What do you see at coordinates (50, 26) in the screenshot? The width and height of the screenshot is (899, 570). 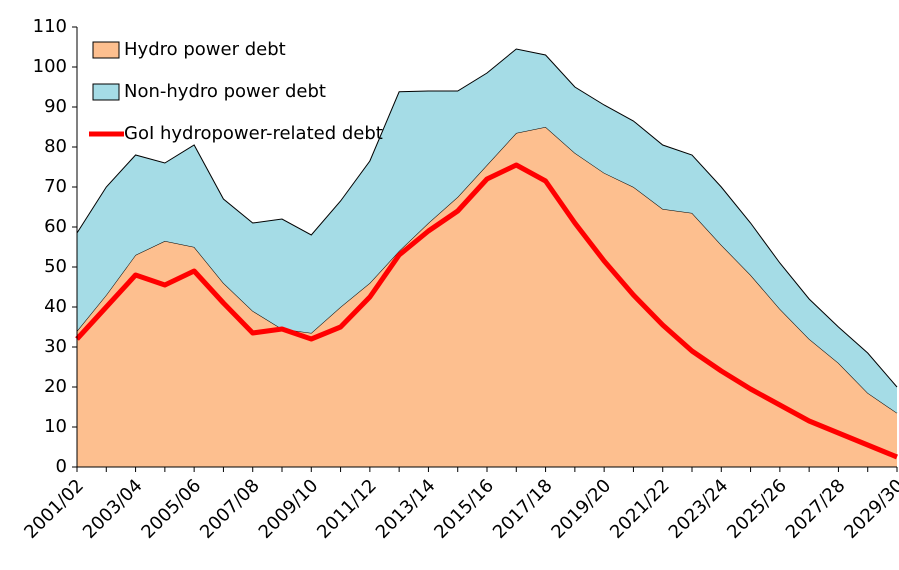 I see `y-tick-label: 110` at bounding box center [50, 26].